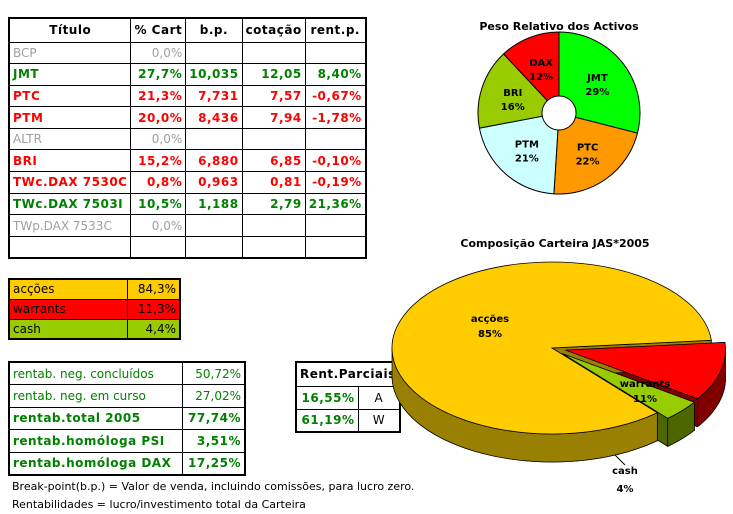 This screenshot has width=733, height=514. I want to click on pie-slice-dax, so click(531, 66).